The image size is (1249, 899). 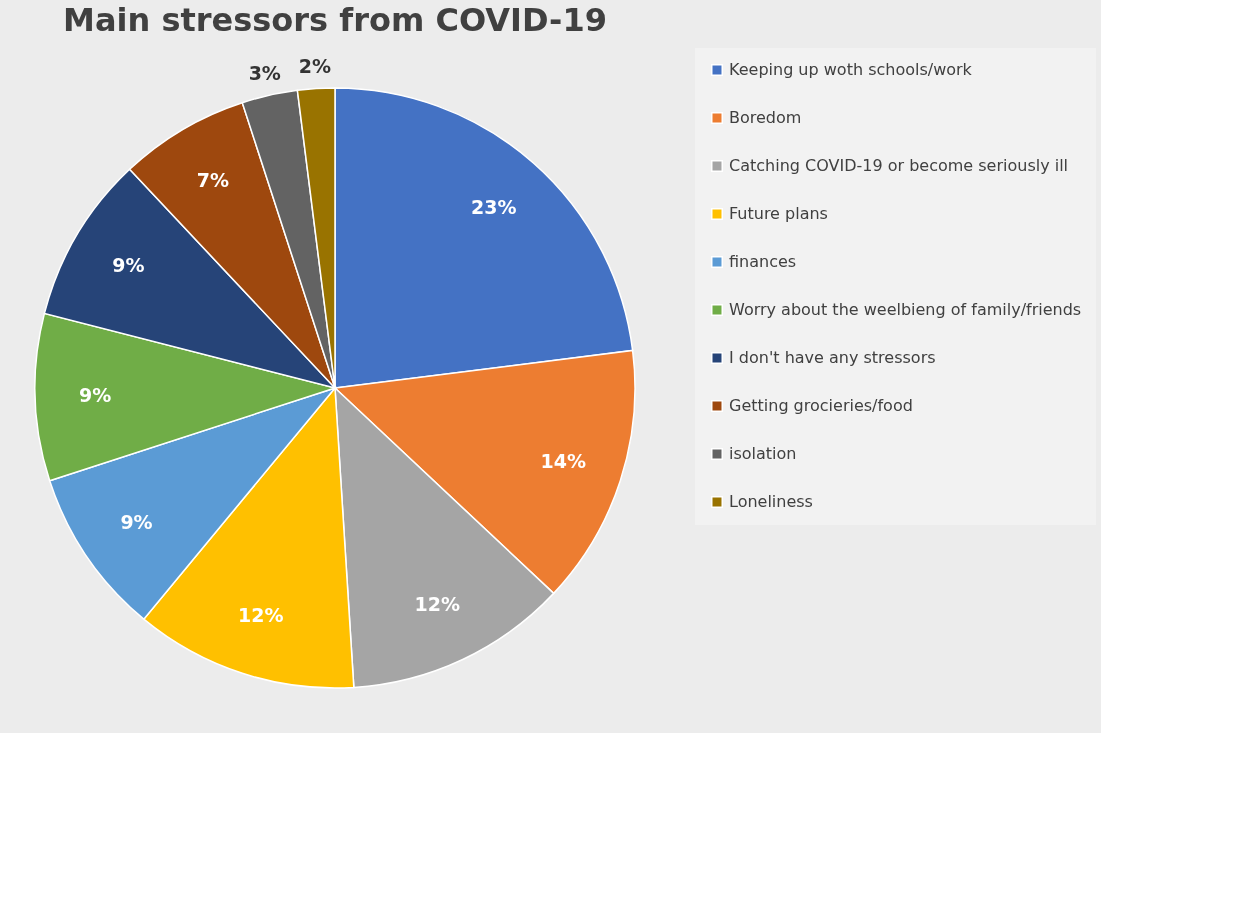 I want to click on legend-label: Loneliness, so click(x=771, y=501).